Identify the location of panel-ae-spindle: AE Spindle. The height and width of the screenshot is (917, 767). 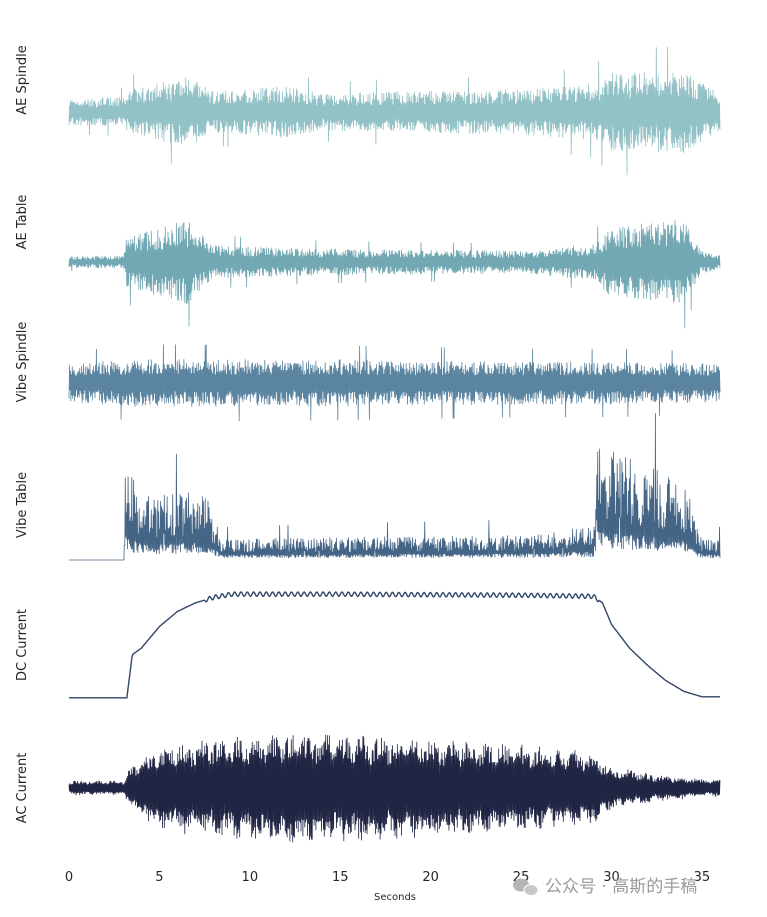
(368, 110).